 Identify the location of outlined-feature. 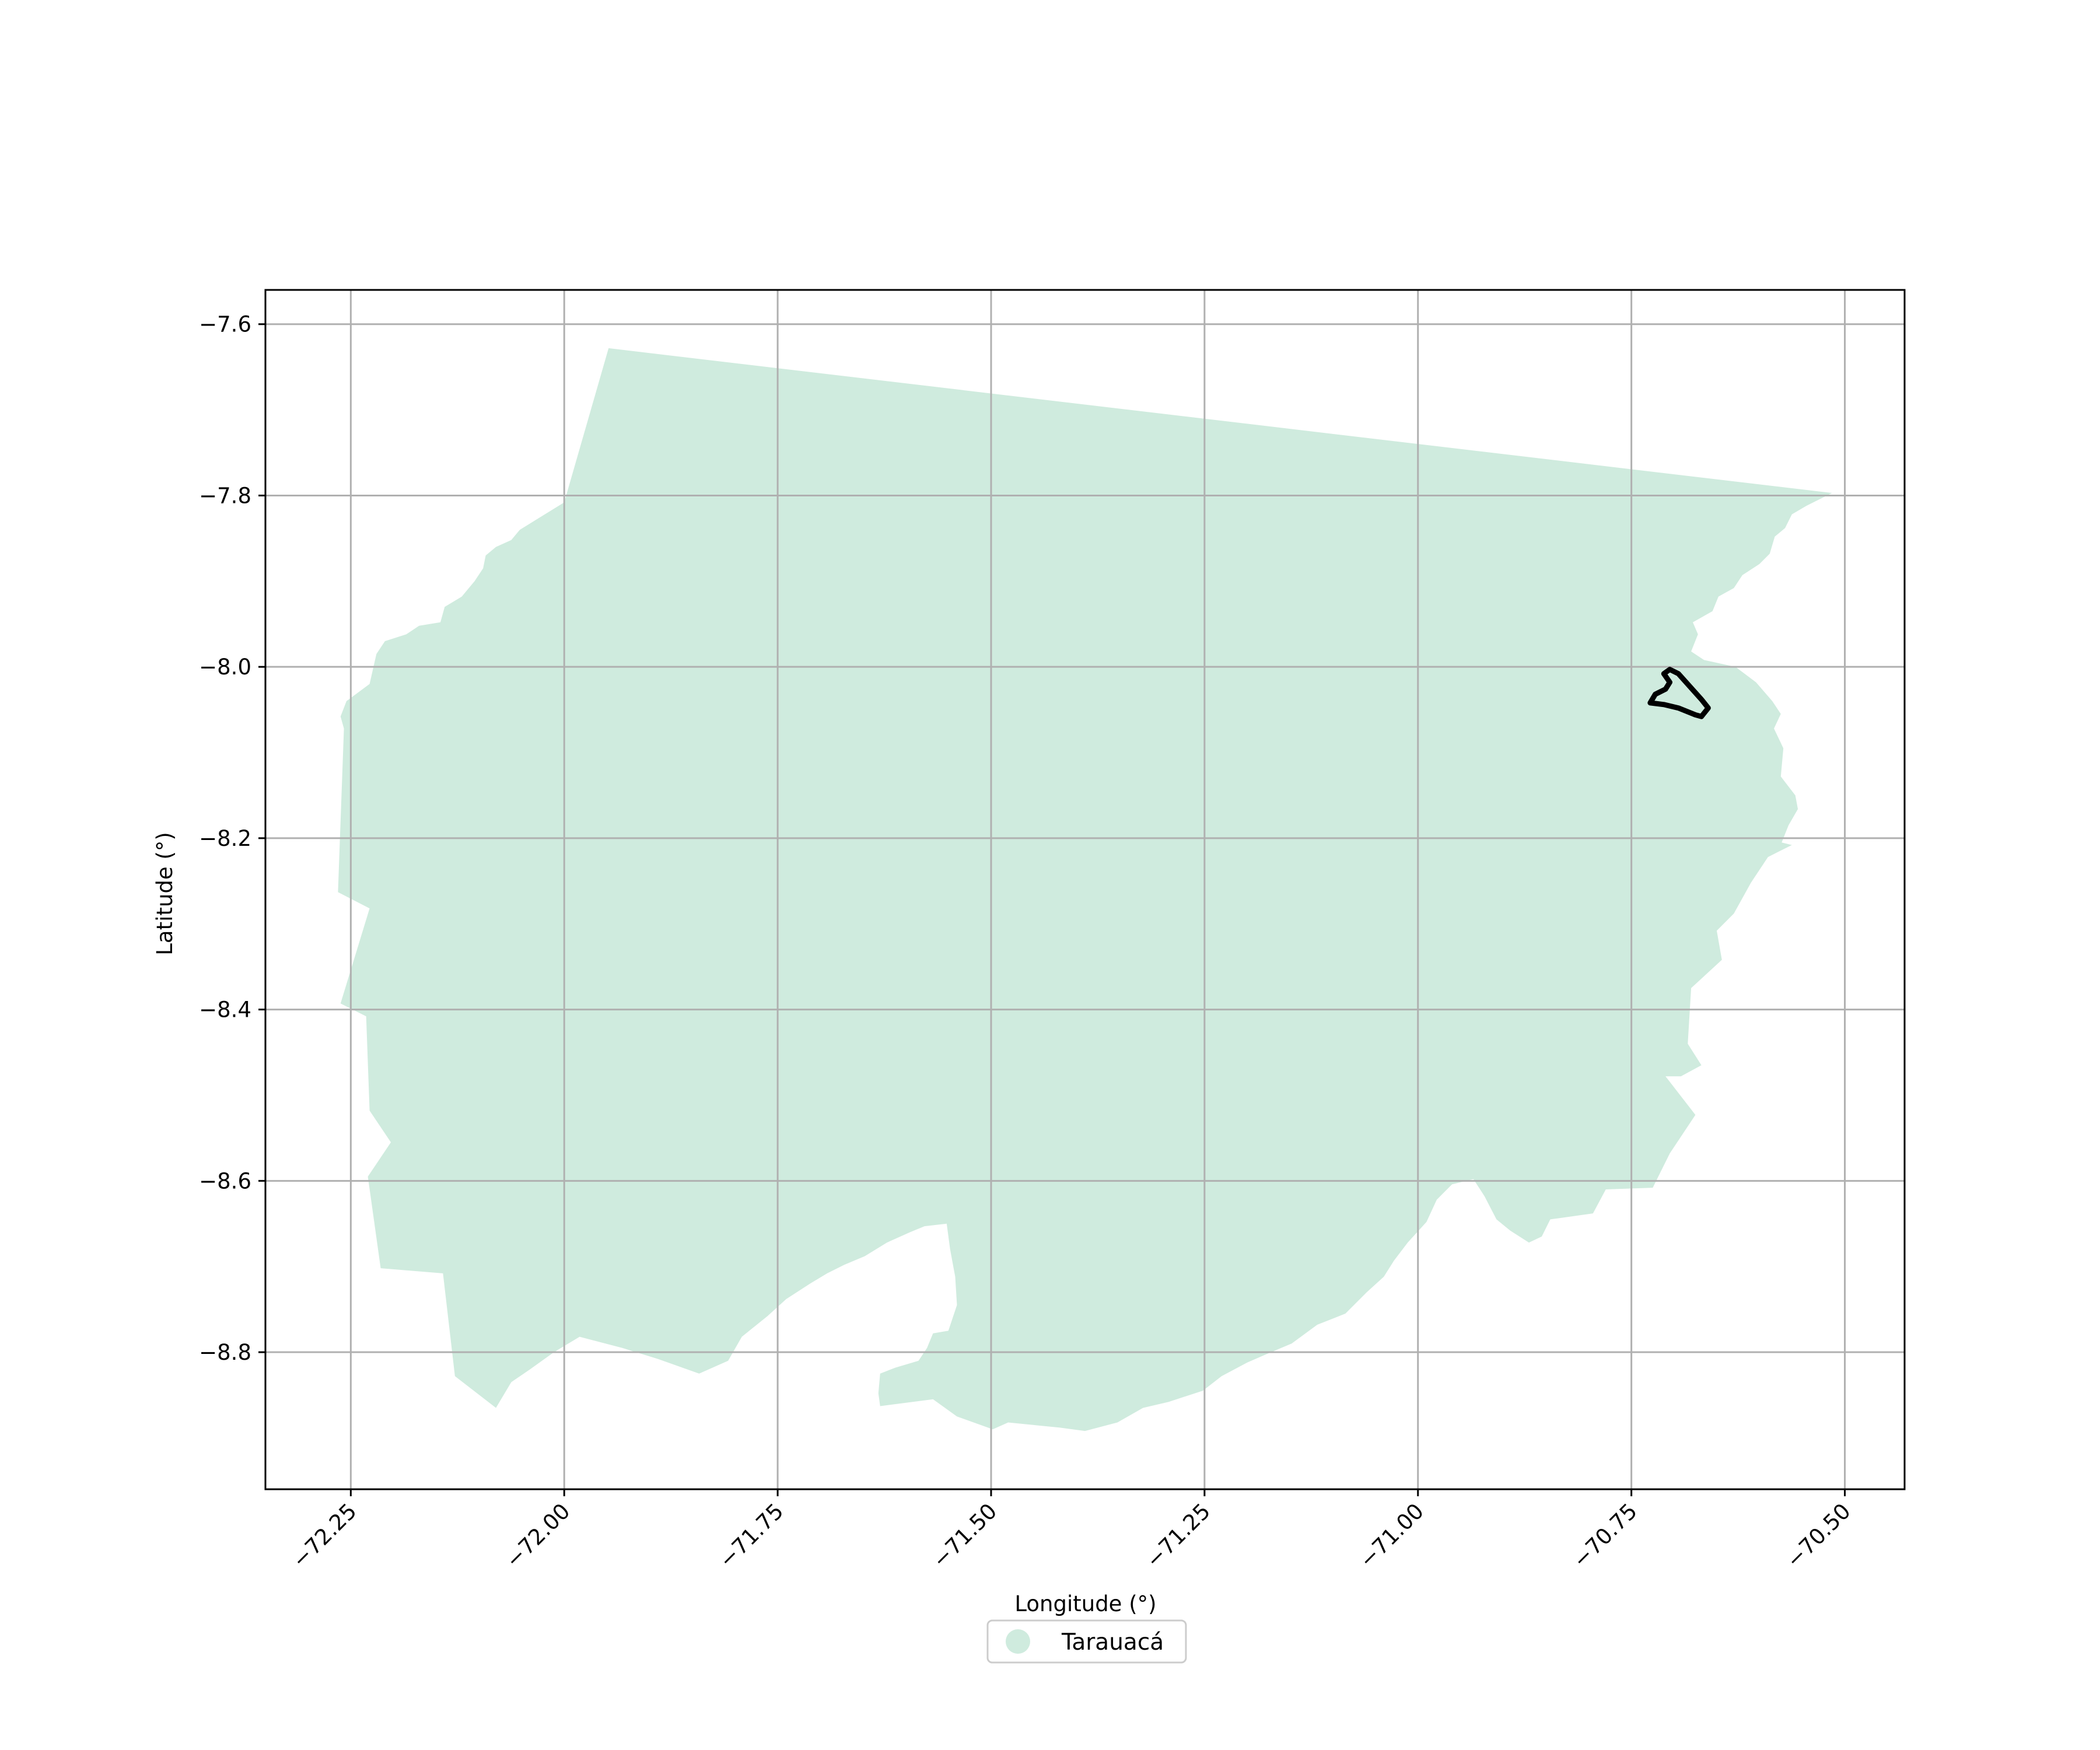
(1679, 693).